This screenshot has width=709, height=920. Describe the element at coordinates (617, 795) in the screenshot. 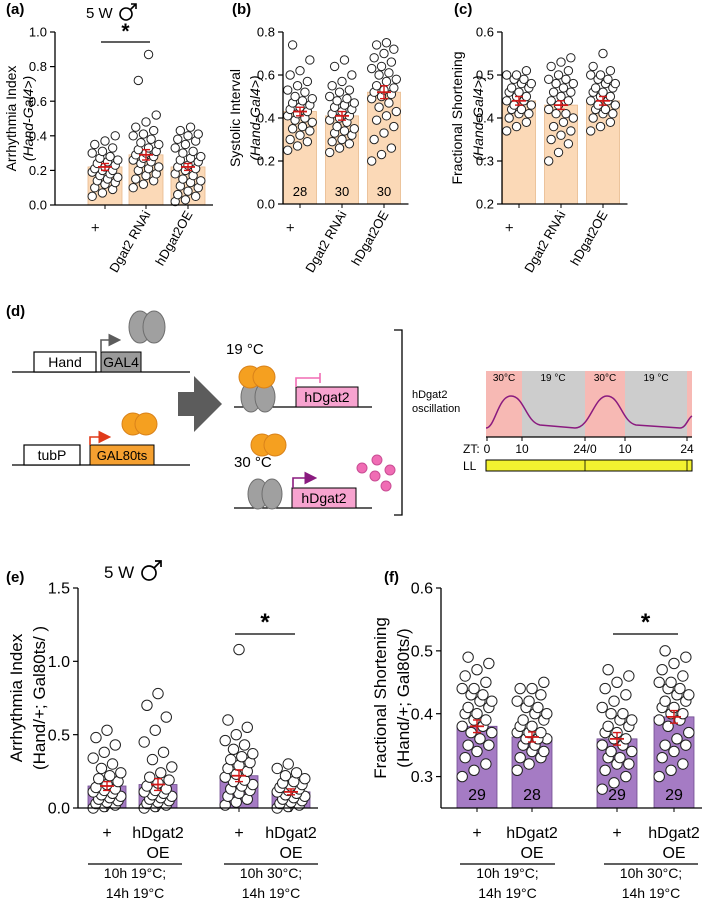

I see `n-label-3: 29` at that location.